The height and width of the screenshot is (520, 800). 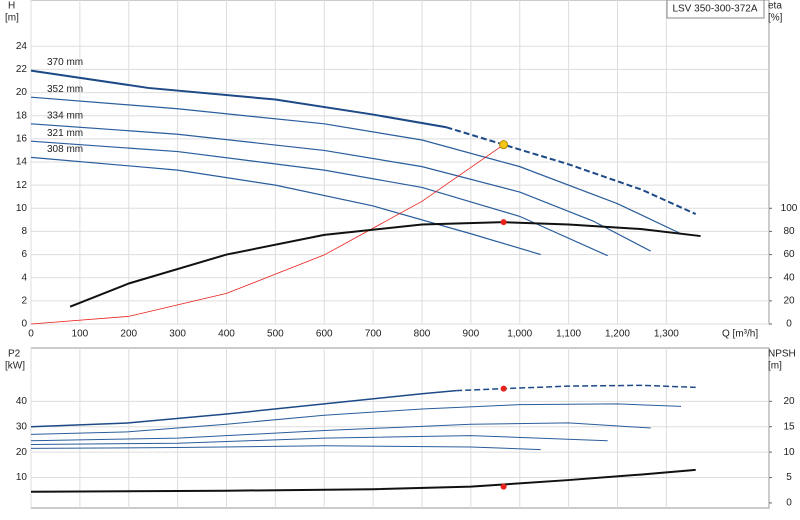 I want to click on y-tick-label: 18, so click(x=22, y=115).